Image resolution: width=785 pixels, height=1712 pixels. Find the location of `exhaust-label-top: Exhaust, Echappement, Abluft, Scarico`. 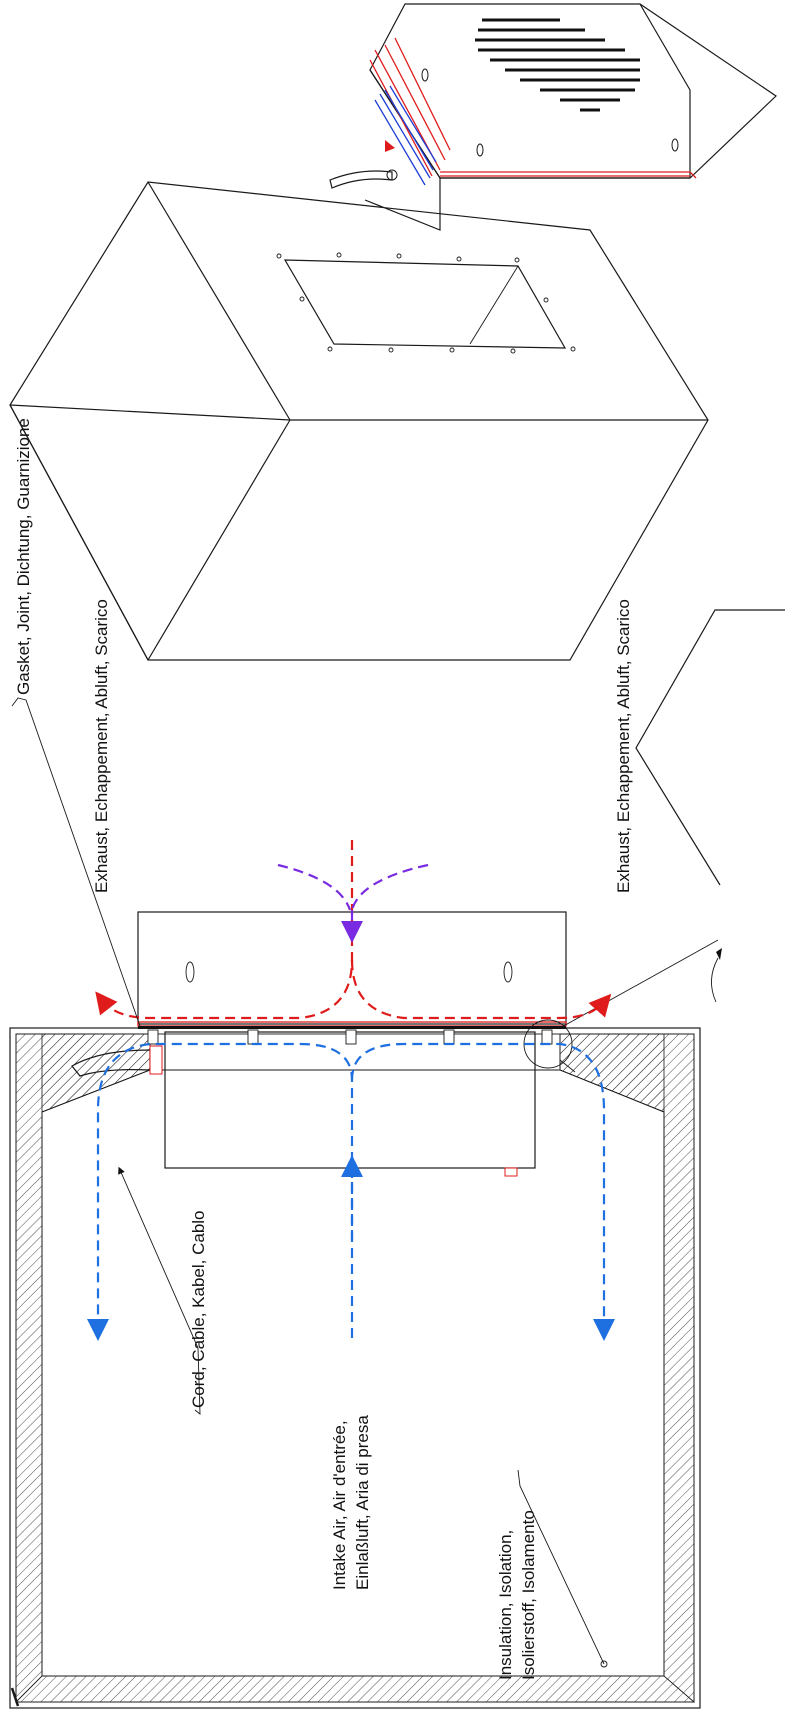

exhaust-label-top: Exhaust, Echappement, Abluft, Scarico is located at coordinates (101, 746).